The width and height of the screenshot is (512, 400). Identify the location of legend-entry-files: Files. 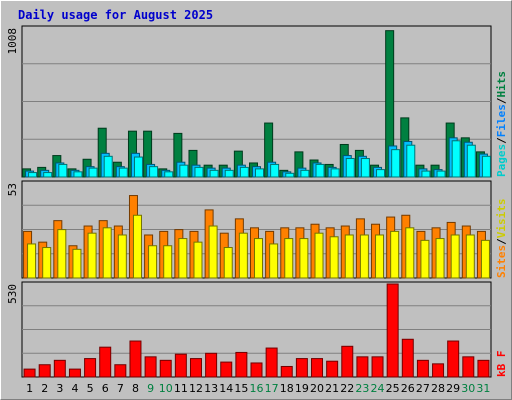
(501, 120).